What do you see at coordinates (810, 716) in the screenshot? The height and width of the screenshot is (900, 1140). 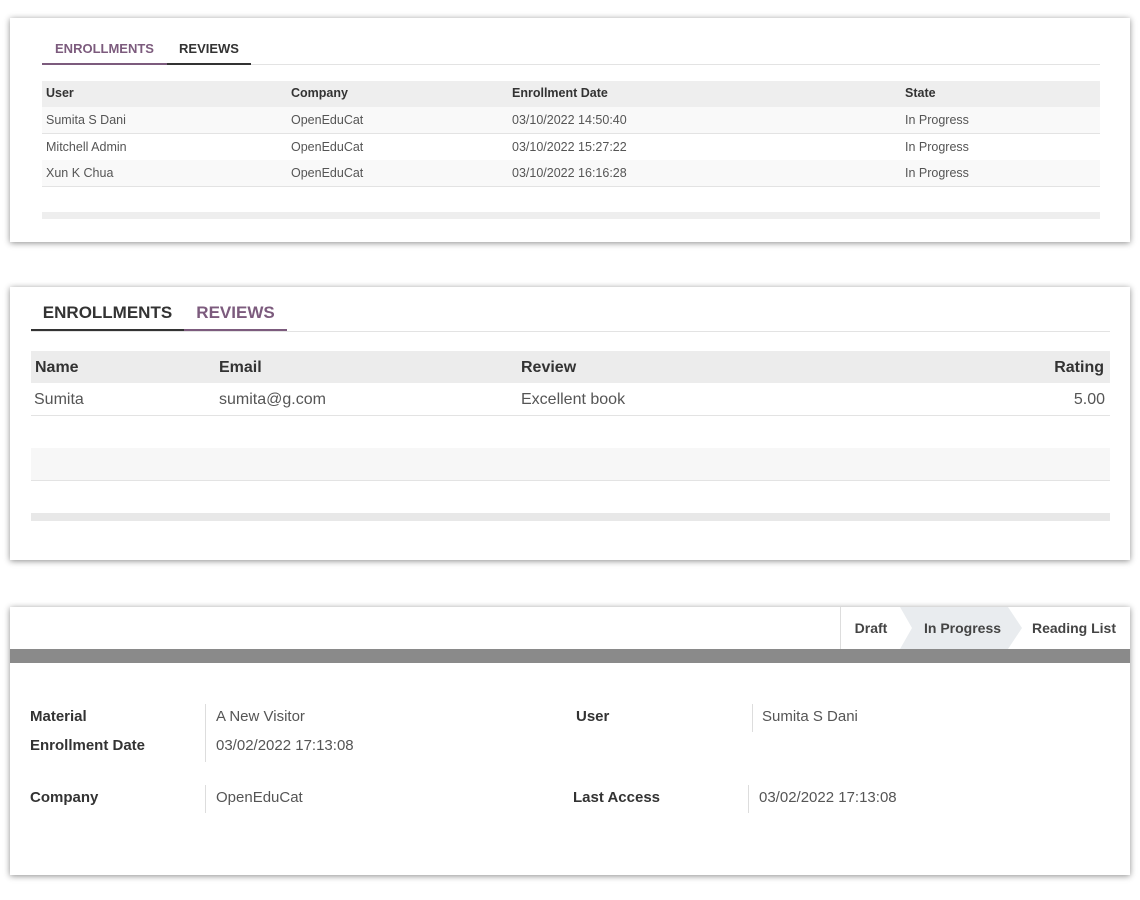 I see `user-value: Sumita S Dani` at bounding box center [810, 716].